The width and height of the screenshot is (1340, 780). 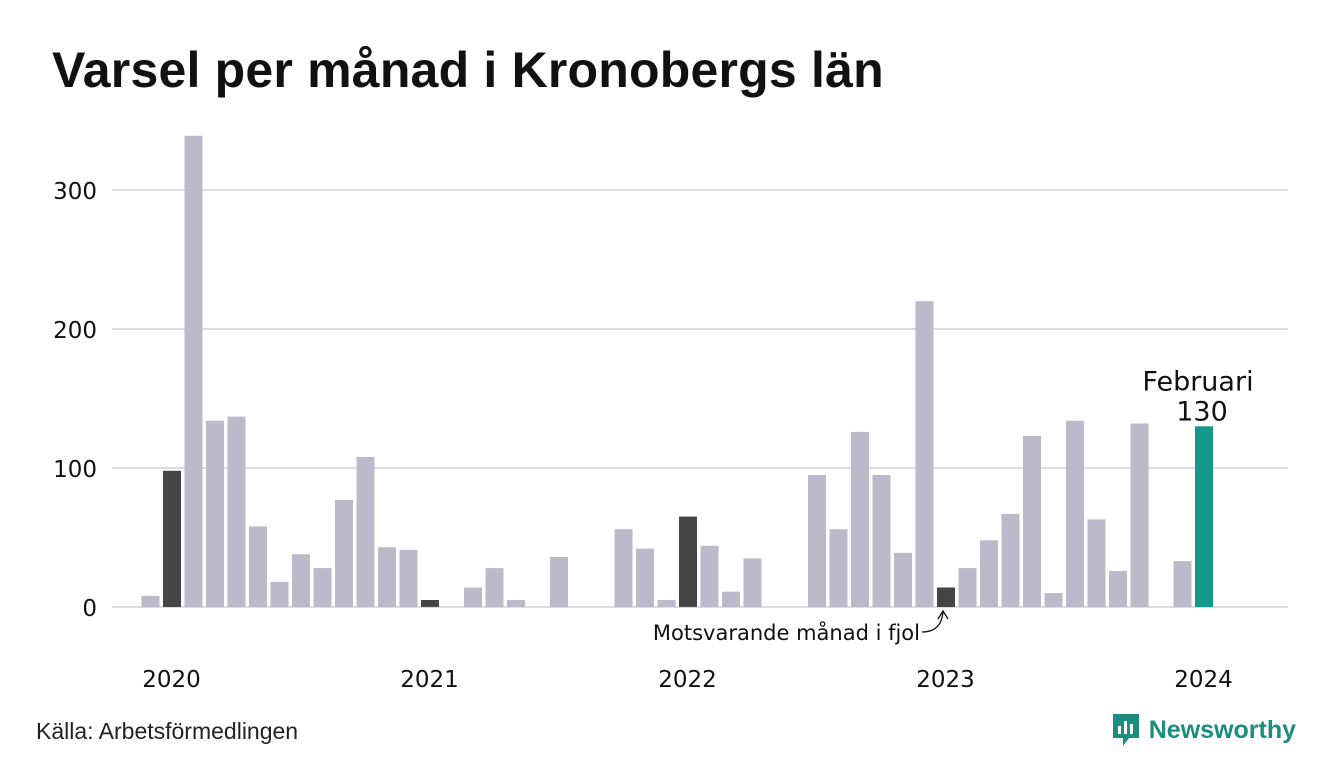 What do you see at coordinates (786, 632) in the screenshot?
I see `last-year-note: Motsvarande månad i fjol` at bounding box center [786, 632].